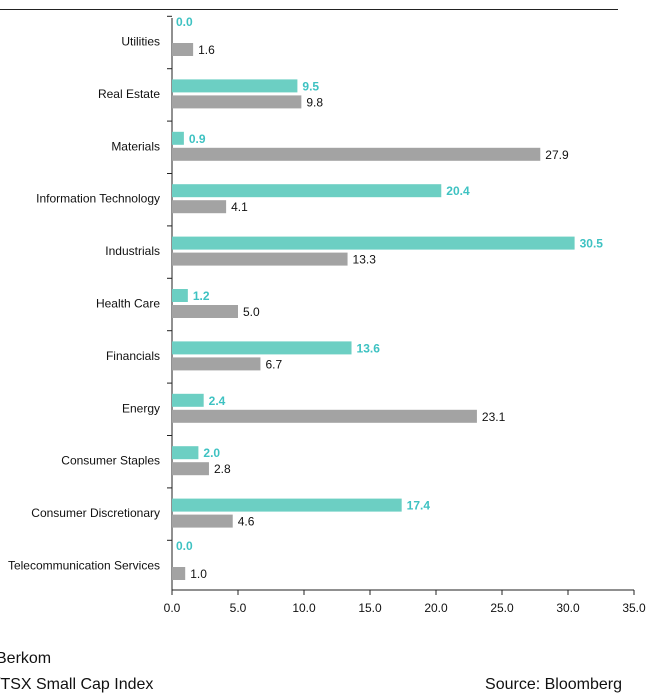  Describe the element at coordinates (370, 608) in the screenshot. I see `x-tick-label: 15.0` at that location.